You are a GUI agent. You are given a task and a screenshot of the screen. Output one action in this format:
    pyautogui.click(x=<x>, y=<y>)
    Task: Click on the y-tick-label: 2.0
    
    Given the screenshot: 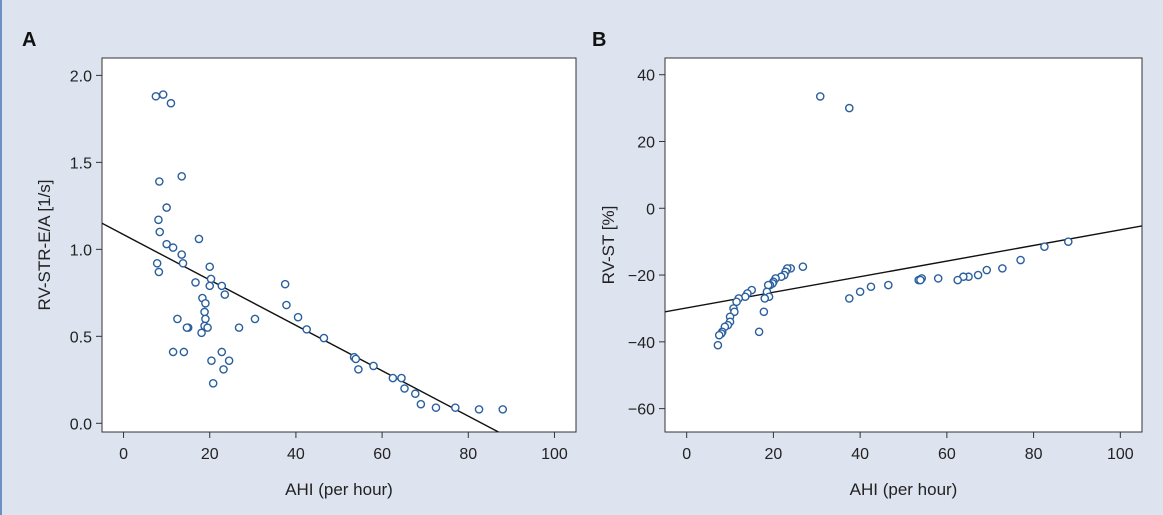 What is the action you would take?
    pyautogui.click(x=81, y=76)
    